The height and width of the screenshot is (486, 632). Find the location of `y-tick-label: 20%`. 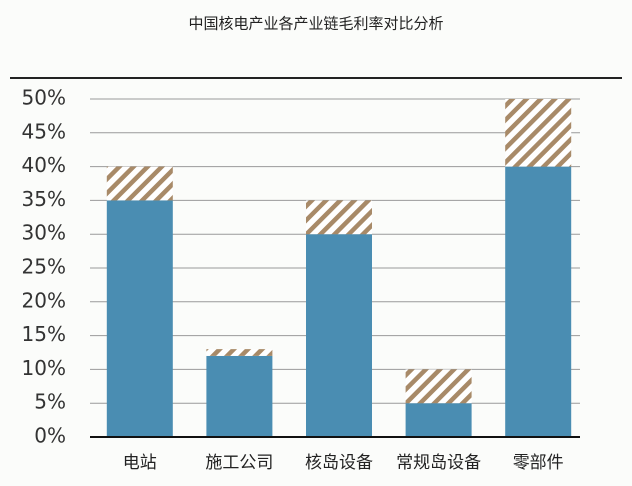

y-tick-label: 20% is located at coordinates (44, 300).